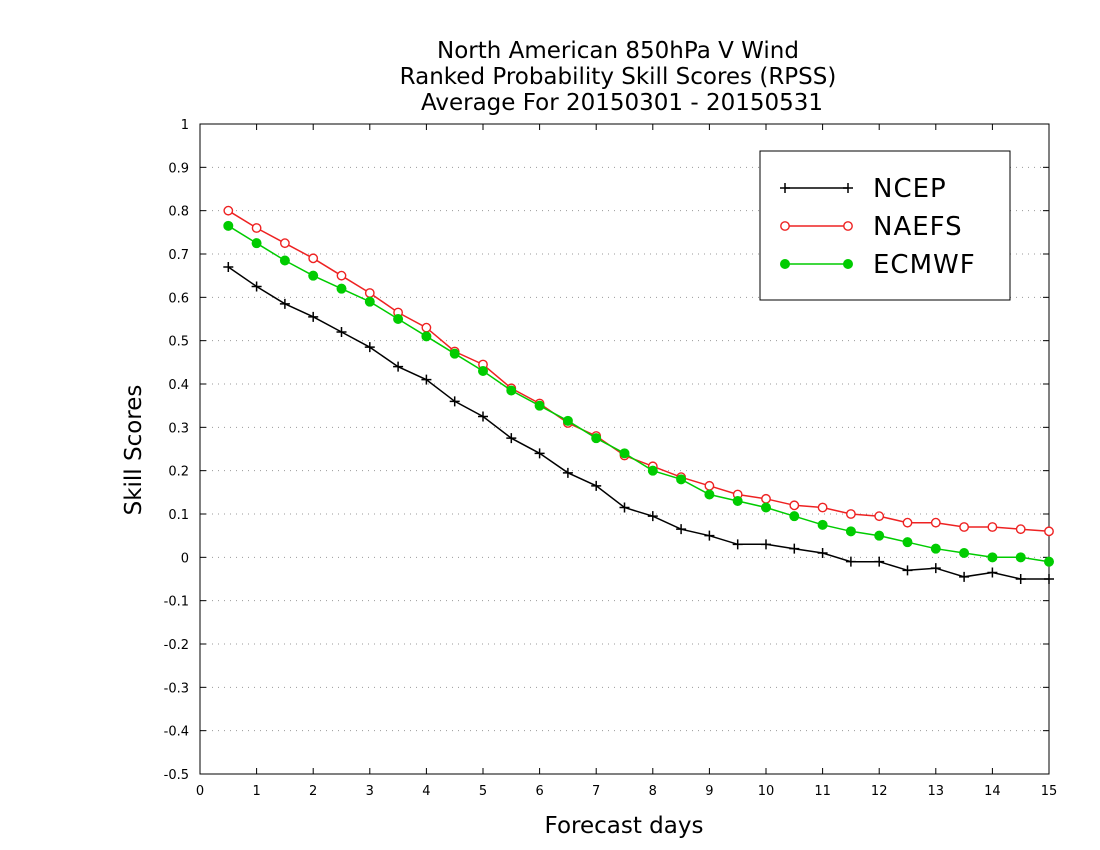 The image size is (1100, 850). Describe the element at coordinates (622, 103) in the screenshot. I see `chart-title-line-3: Average For 20150301 - 20150531` at that location.